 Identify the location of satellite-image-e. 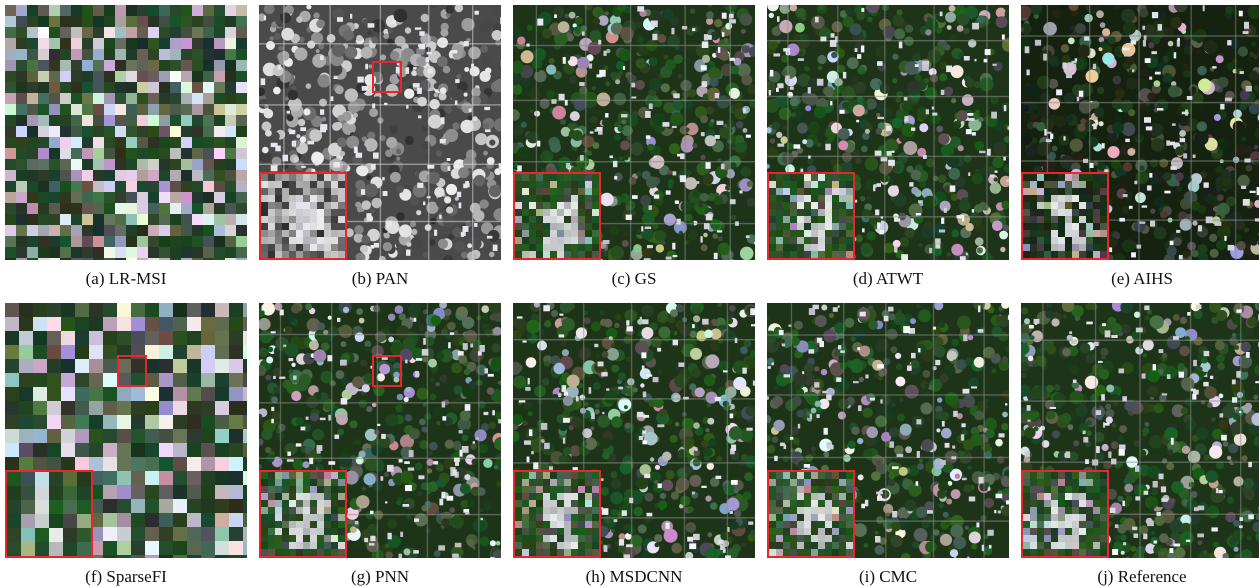
(1140, 132).